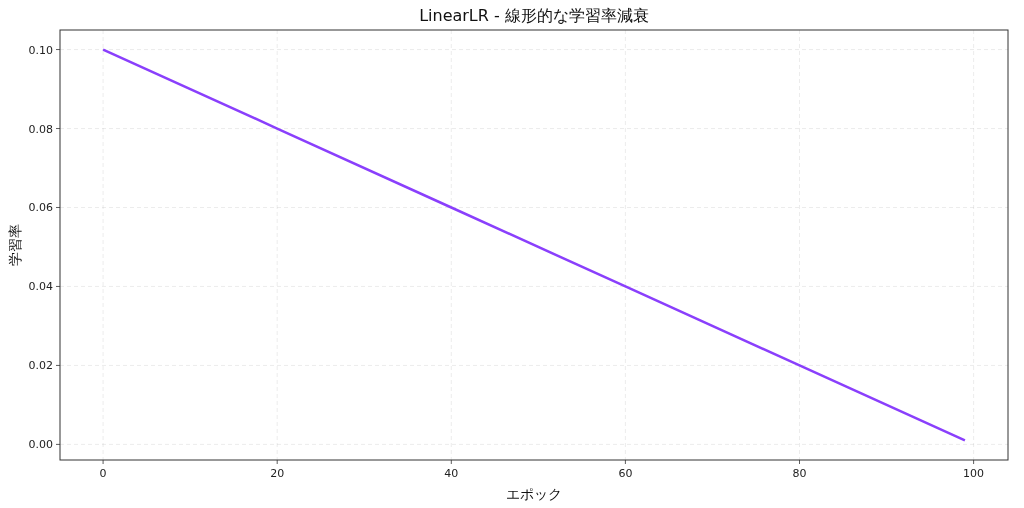 This screenshot has height=508, width=1024. I want to click on y-tick-label: 0.10, so click(40, 50).